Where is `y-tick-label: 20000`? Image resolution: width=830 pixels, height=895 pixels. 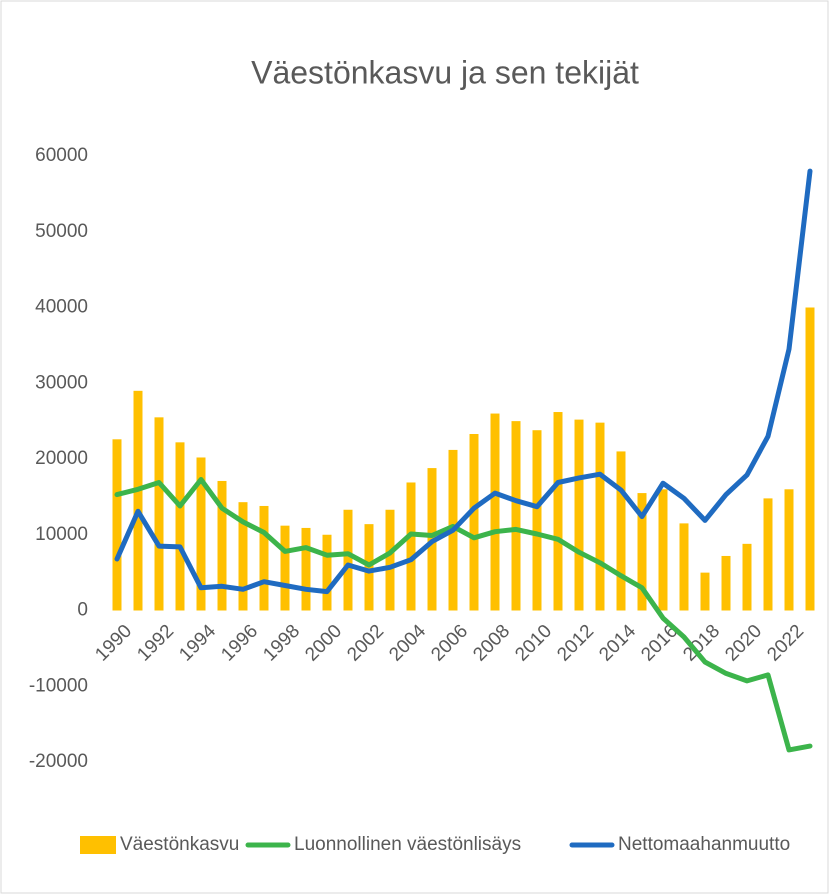 y-tick-label: 20000 is located at coordinates (61, 458).